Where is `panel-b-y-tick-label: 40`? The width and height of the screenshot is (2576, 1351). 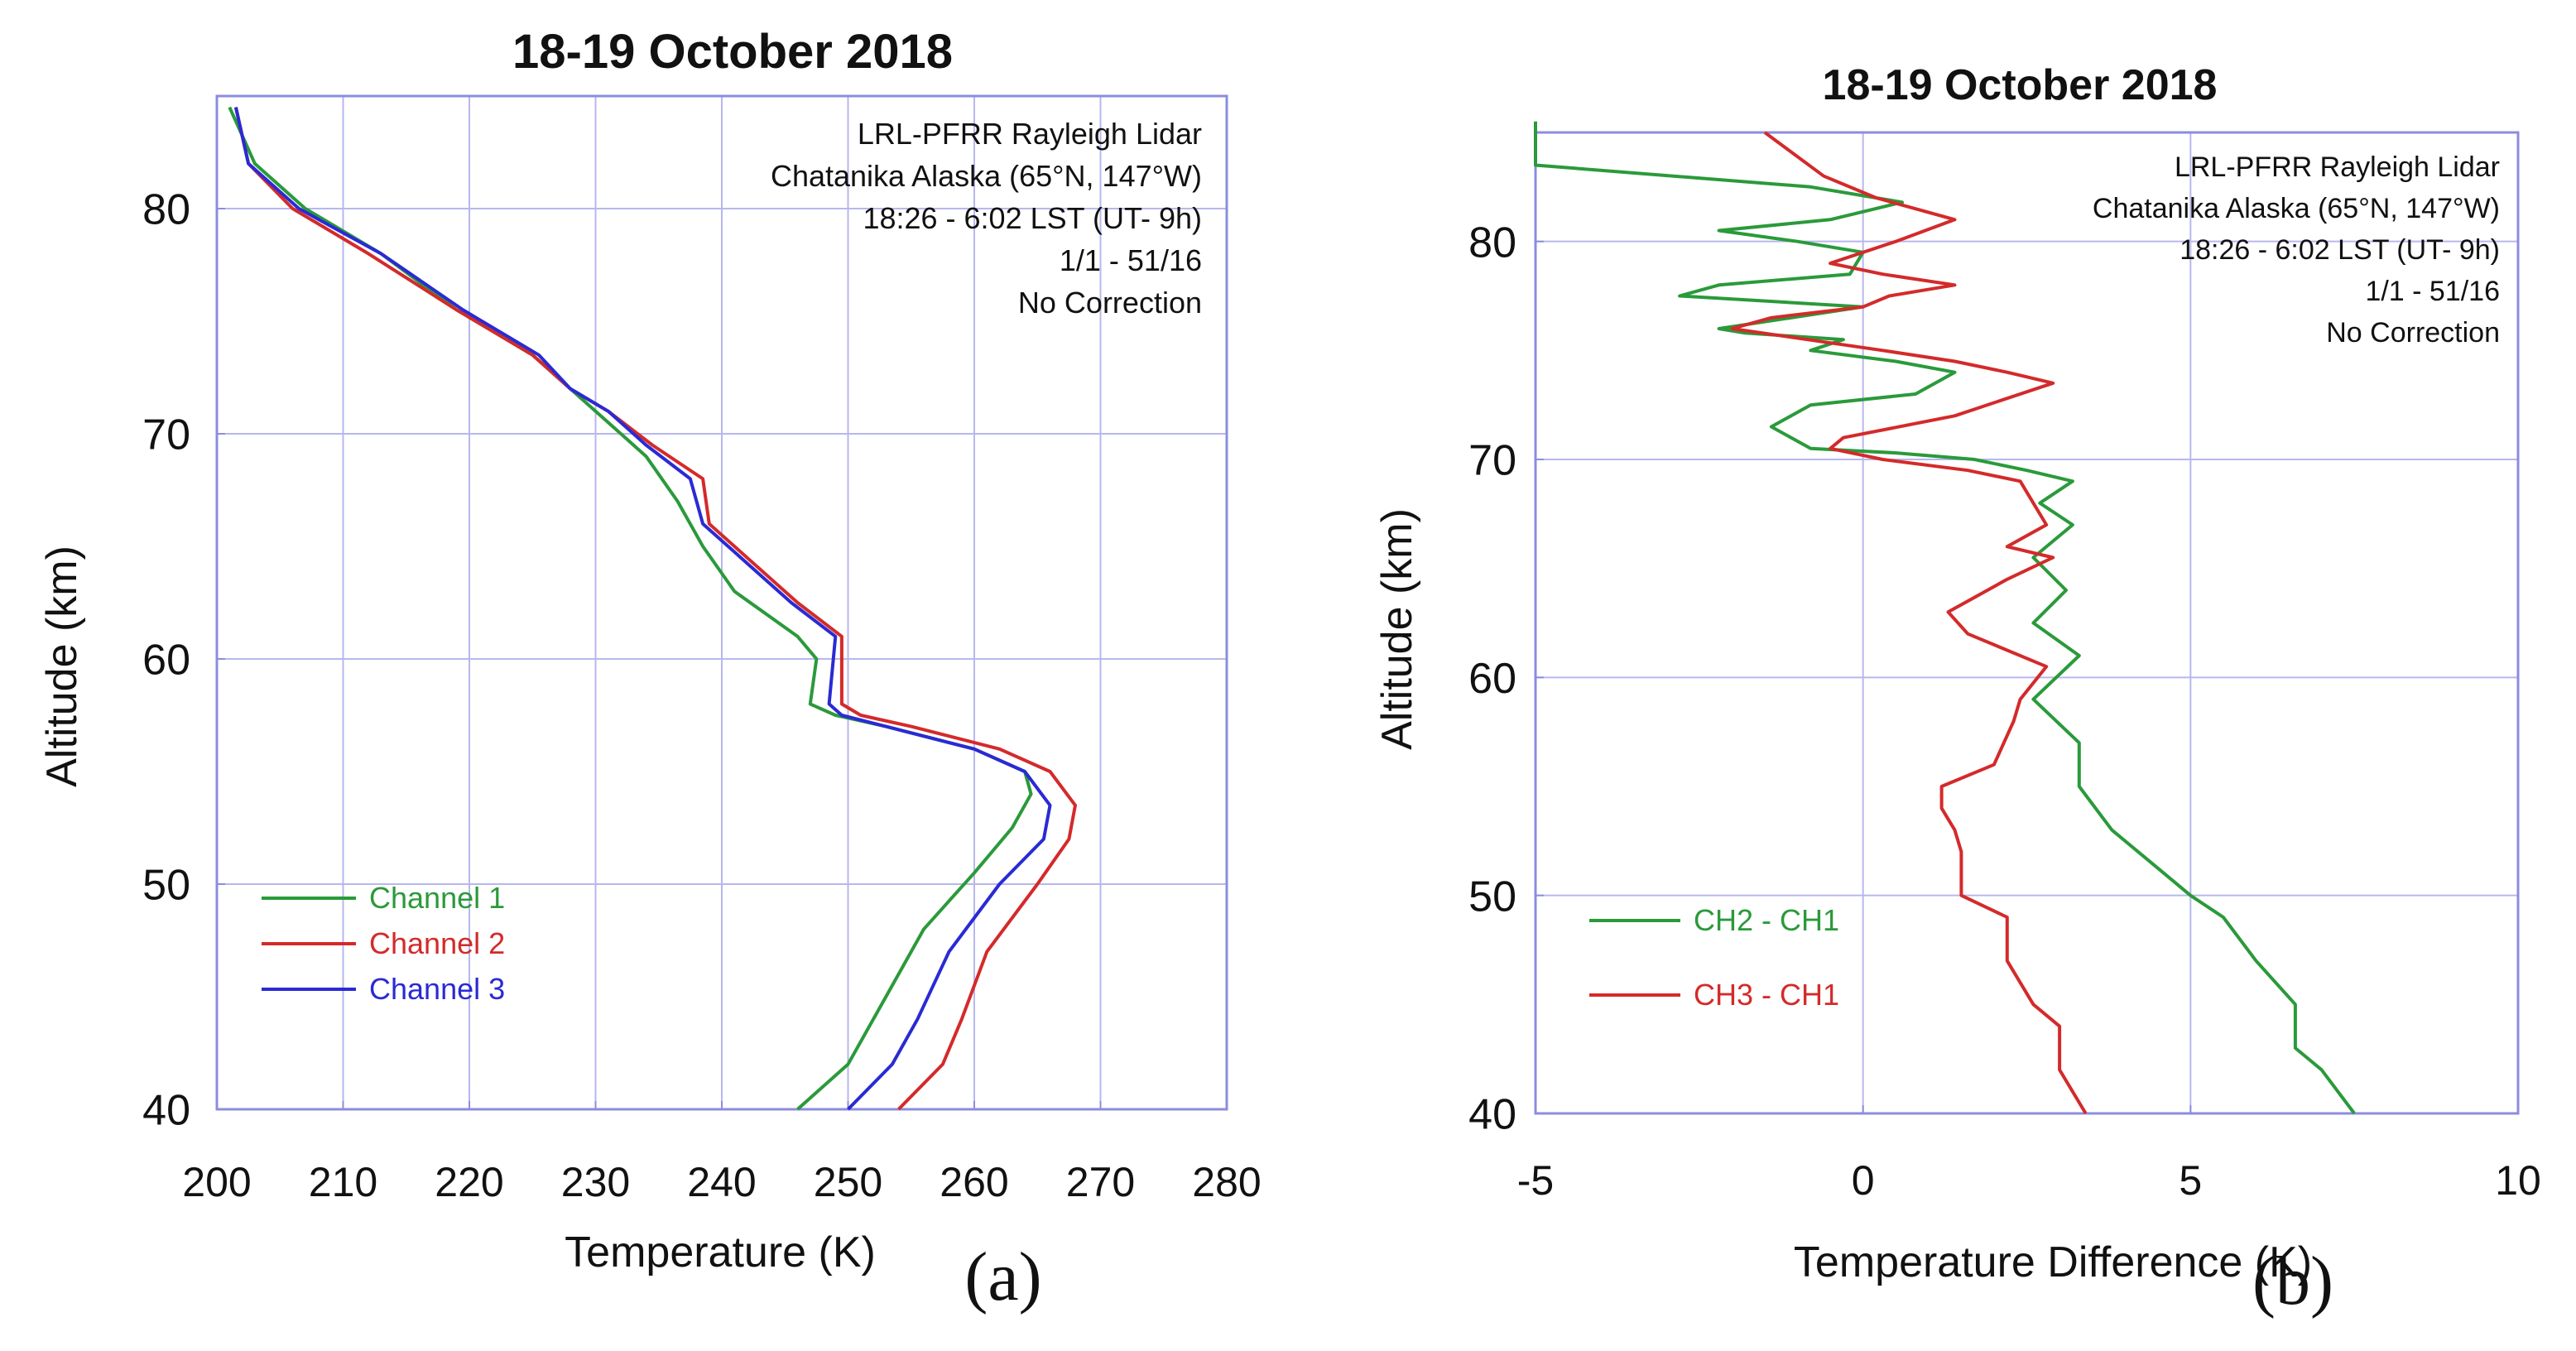 panel-b-y-tick-label: 40 is located at coordinates (1492, 1115).